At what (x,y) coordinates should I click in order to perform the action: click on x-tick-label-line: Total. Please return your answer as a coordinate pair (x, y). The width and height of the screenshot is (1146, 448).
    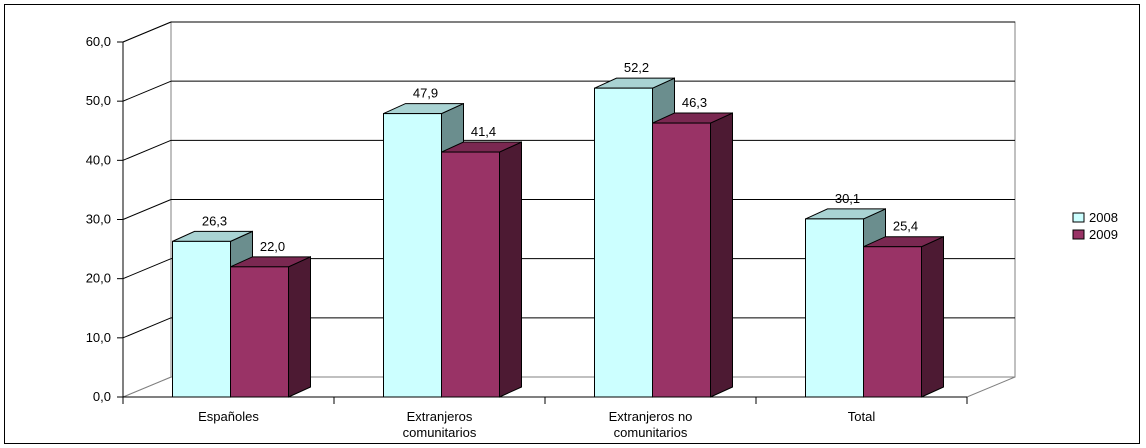
    Looking at the image, I should click on (862, 416).